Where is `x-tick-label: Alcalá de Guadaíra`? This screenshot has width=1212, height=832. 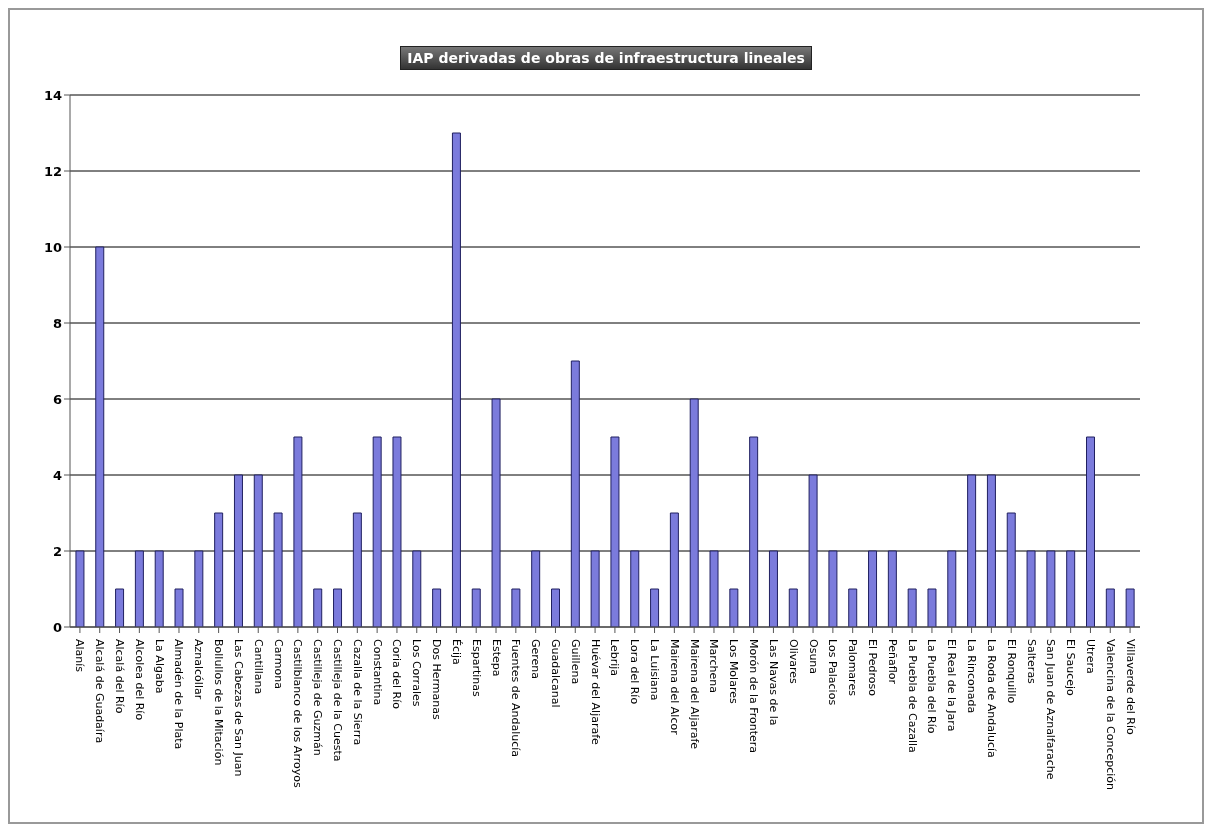
x-tick-label: Alcalá de Guadaíra is located at coordinates (100, 691).